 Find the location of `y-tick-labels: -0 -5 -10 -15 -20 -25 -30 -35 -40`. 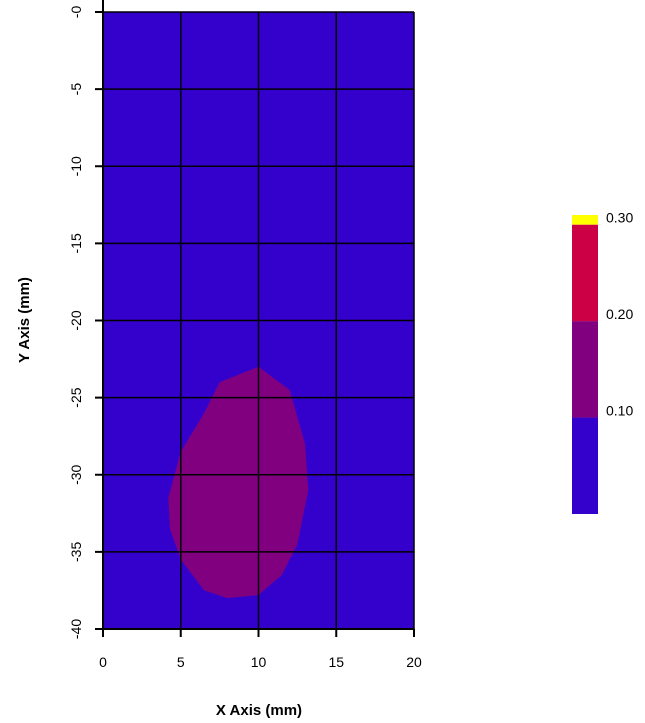

y-tick-labels: -0 -5 -10 -15 -20 -25 -30 -35 -40 is located at coordinates (76, 323).